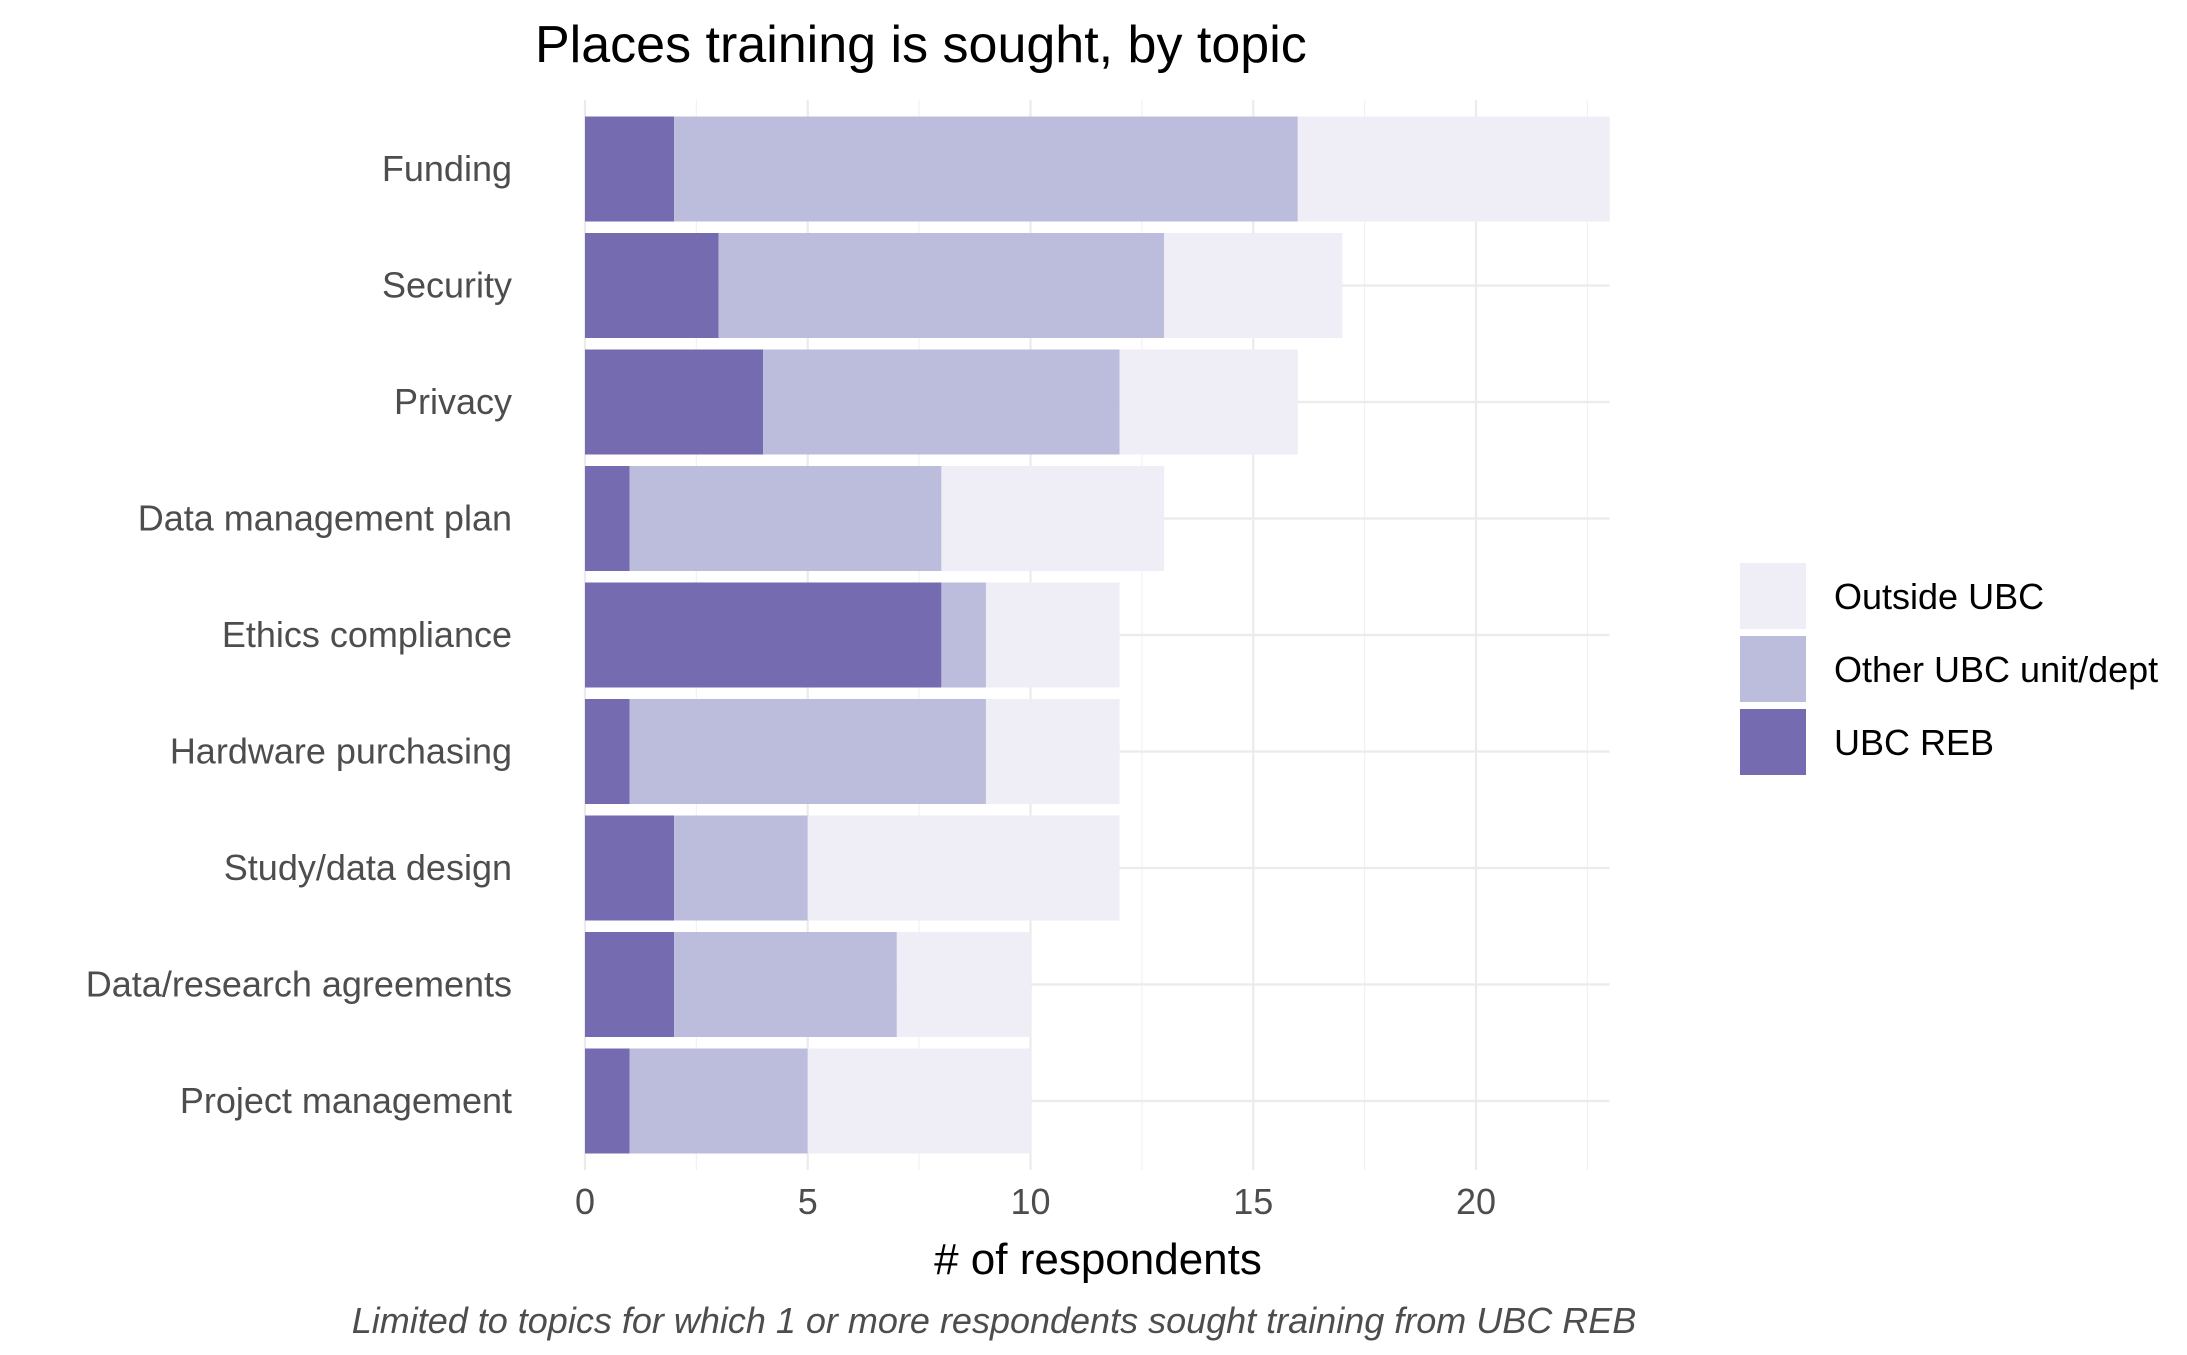 This screenshot has height=1355, width=2187. What do you see at coordinates (1253, 1201) in the screenshot?
I see `x-tick-label: 15` at bounding box center [1253, 1201].